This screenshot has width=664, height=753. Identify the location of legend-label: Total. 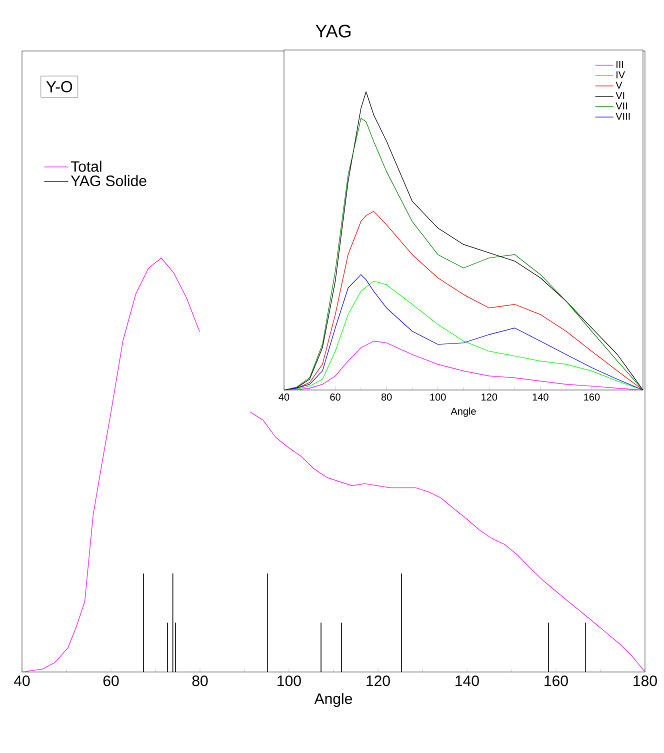
(86, 166).